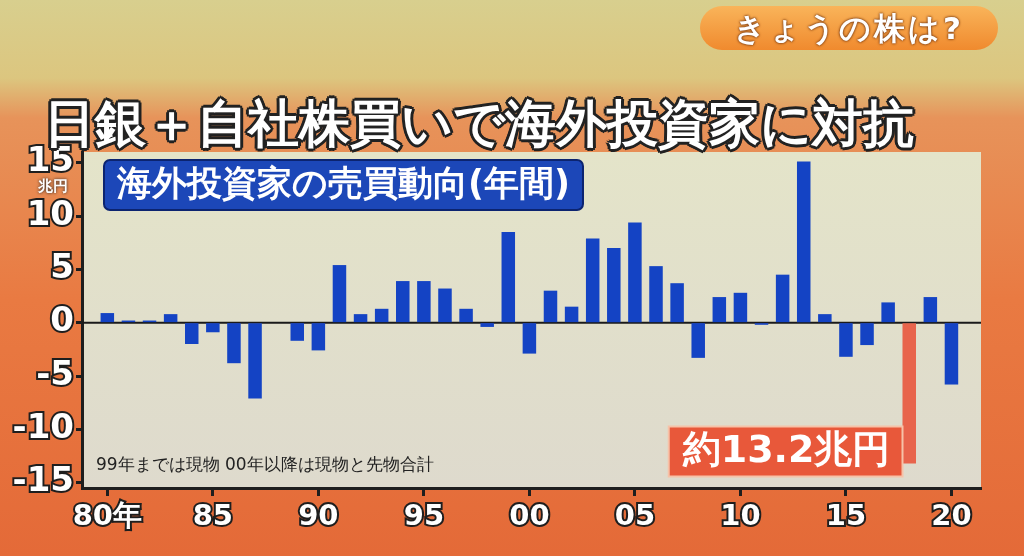 The height and width of the screenshot is (556, 1024). Describe the element at coordinates (62, 319) in the screenshot. I see `y-tick-label: 0` at that location.